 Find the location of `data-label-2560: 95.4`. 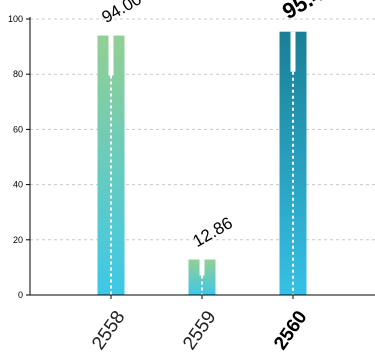

data-label-2560: 95.4 is located at coordinates (303, 12).